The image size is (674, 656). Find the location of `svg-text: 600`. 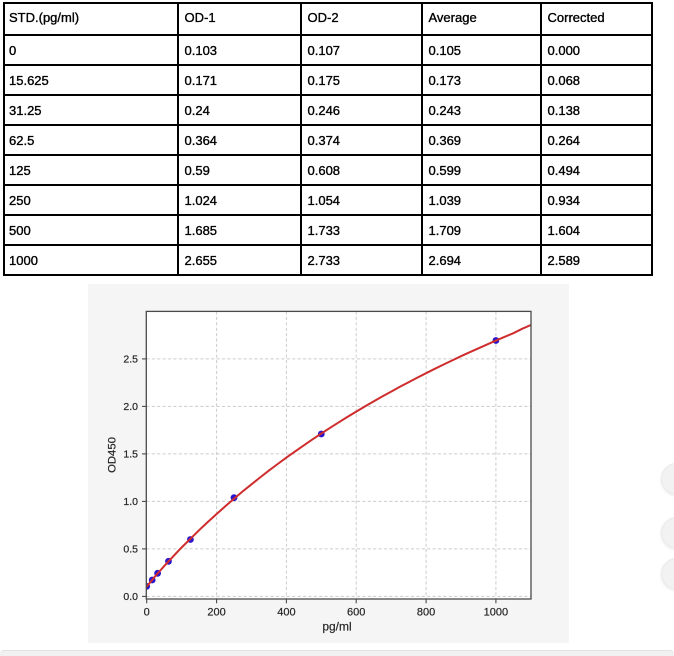

svg-text: 600 is located at coordinates (356, 613).